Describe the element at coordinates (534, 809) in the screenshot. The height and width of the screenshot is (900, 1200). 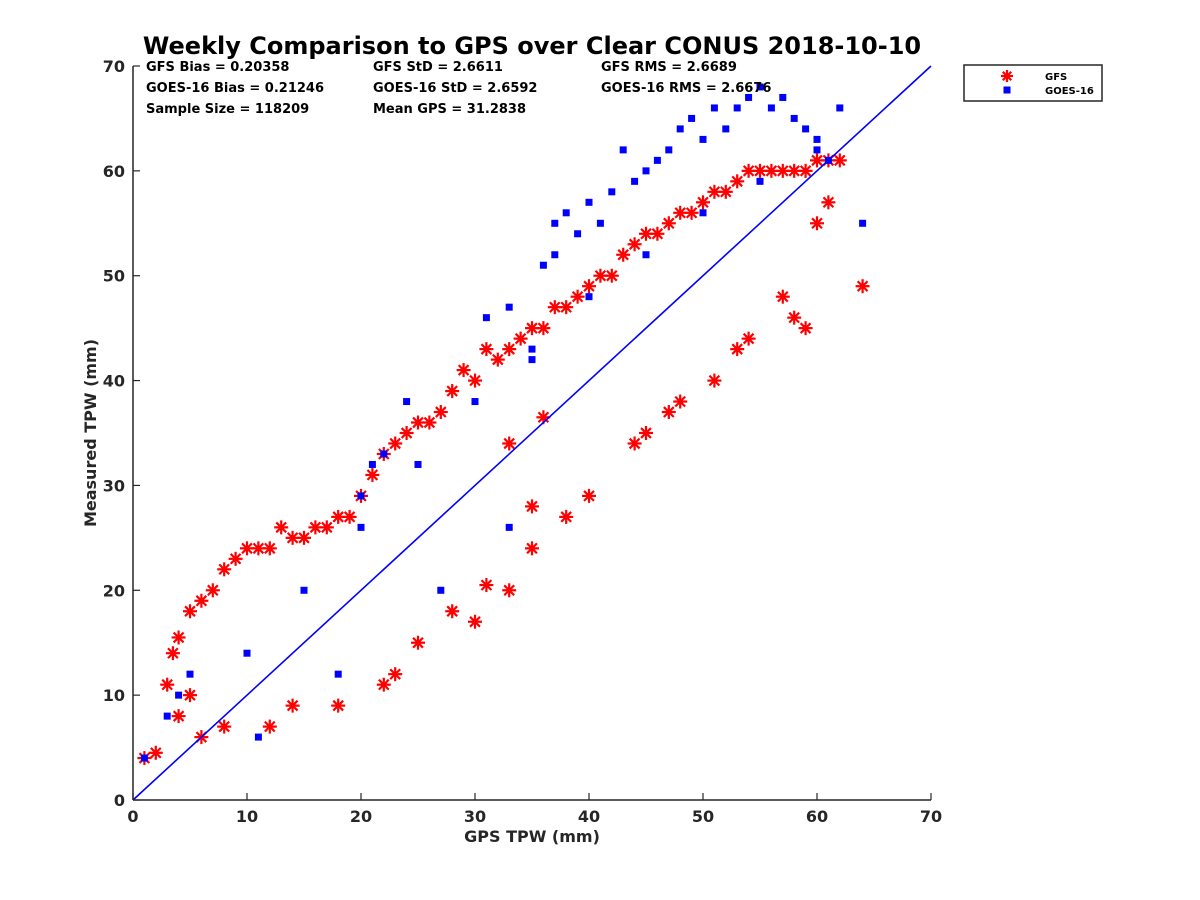
I see `x-axis-ticks: 0 10 20 30 40 50 60 70` at that location.